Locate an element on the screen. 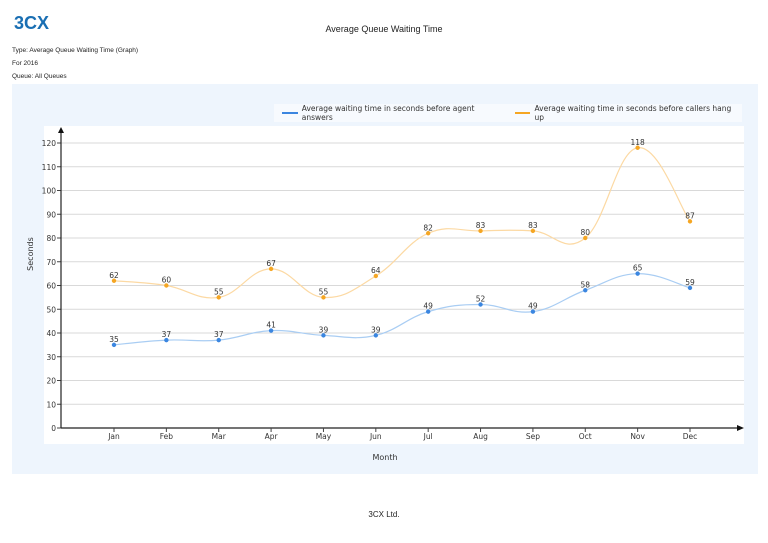  x-tick-label: Aug is located at coordinates (480, 436).